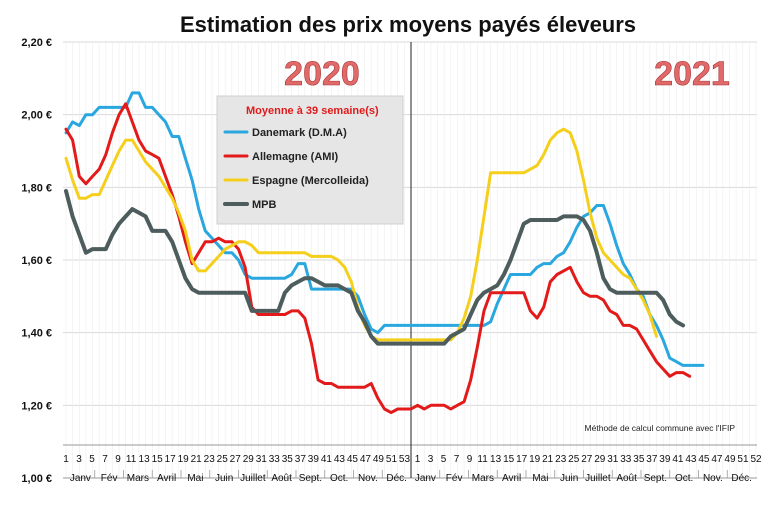  Describe the element at coordinates (36, 43) in the screenshot. I see `y-tick-label: 2,20 €` at that location.